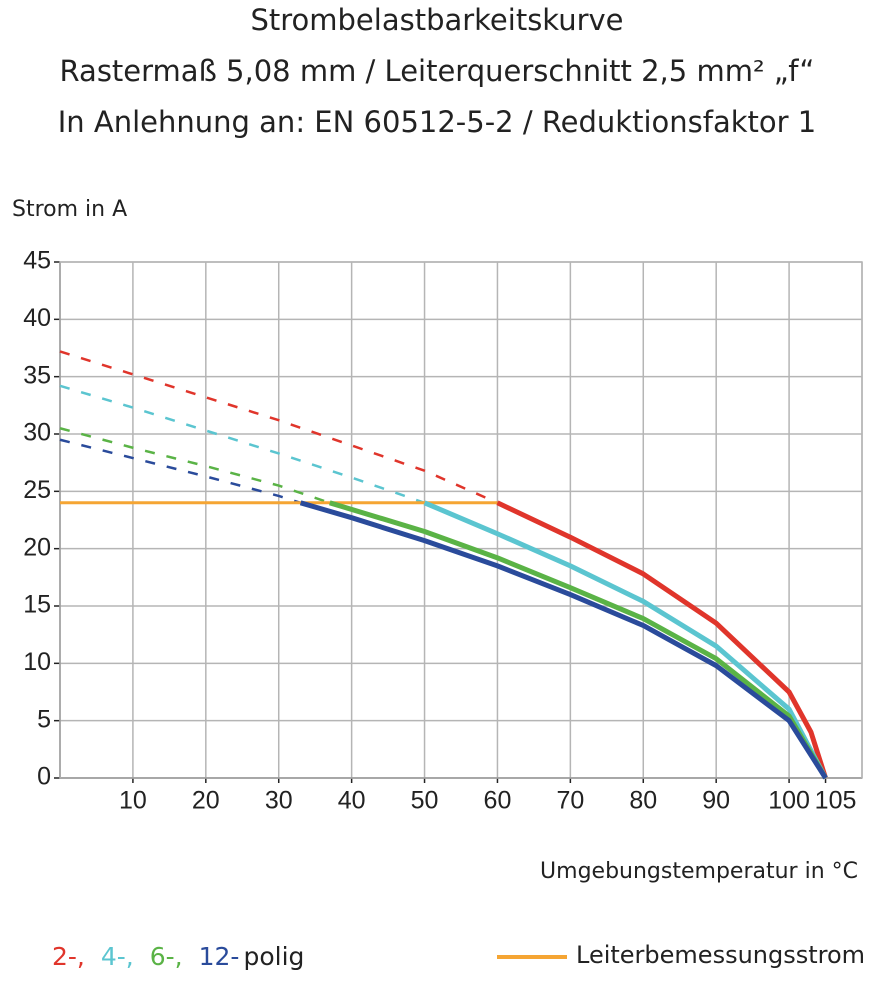 The height and width of the screenshot is (1000, 894). I want to click on x-tick-label: 100, so click(789, 801).